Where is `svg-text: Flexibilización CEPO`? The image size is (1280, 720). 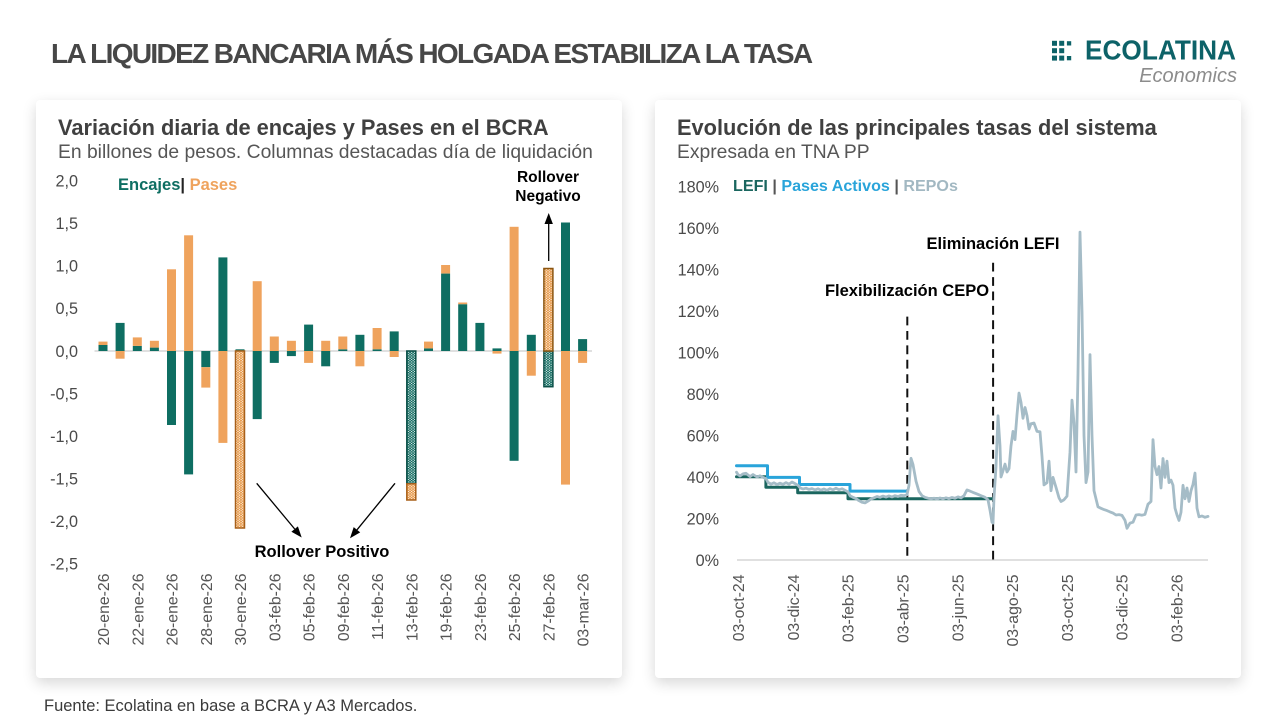 svg-text: Flexibilización CEPO is located at coordinates (907, 291).